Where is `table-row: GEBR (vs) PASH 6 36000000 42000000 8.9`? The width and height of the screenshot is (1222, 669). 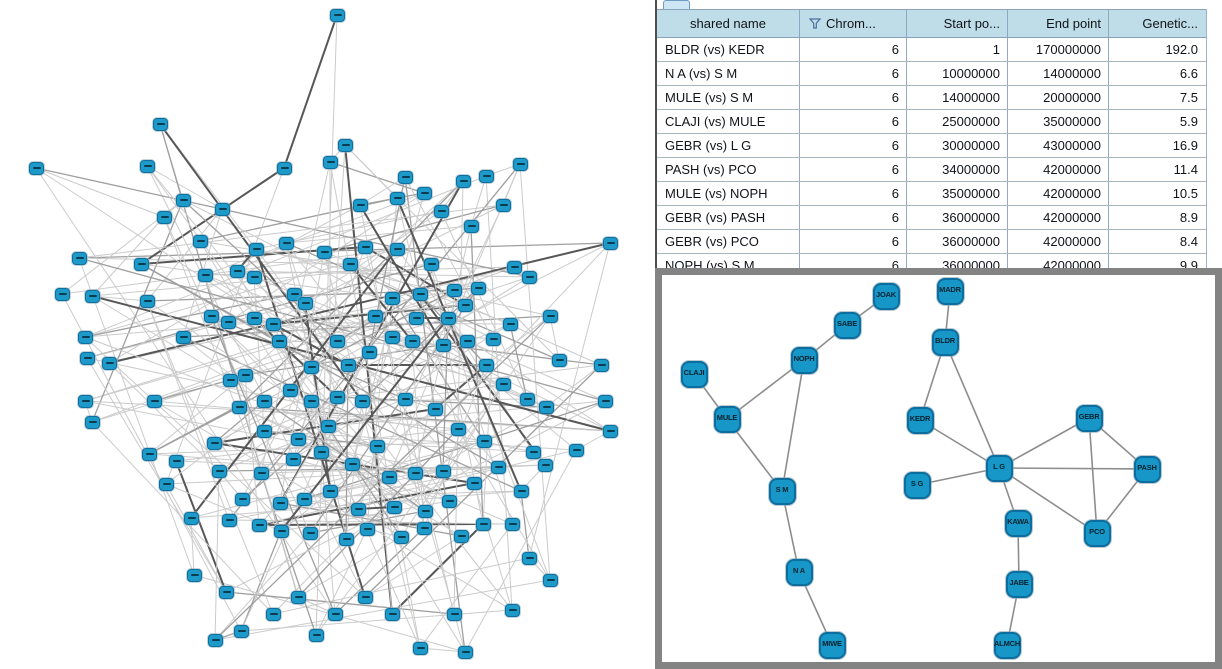 table-row: GEBR (vs) PASH 6 36000000 42000000 8.9 is located at coordinates (931, 218).